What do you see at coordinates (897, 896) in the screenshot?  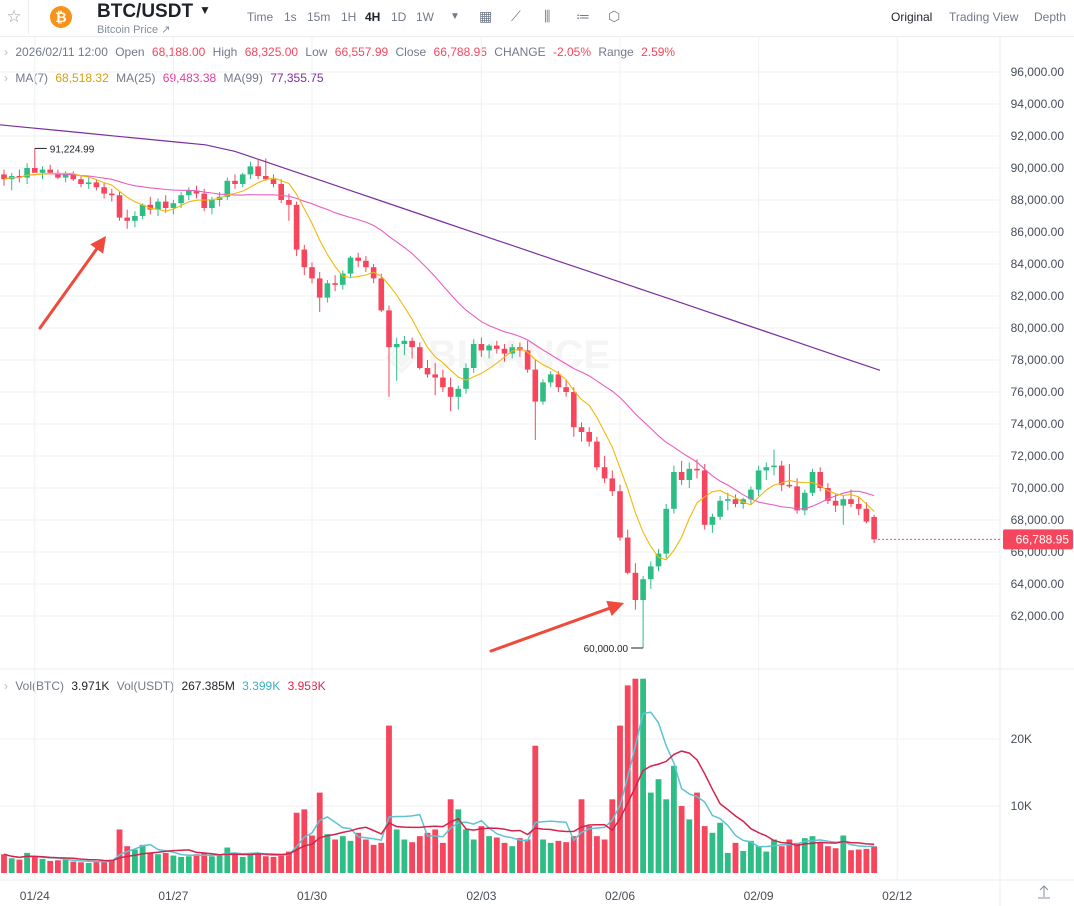 I see `time-tick-label: 02/12` at bounding box center [897, 896].